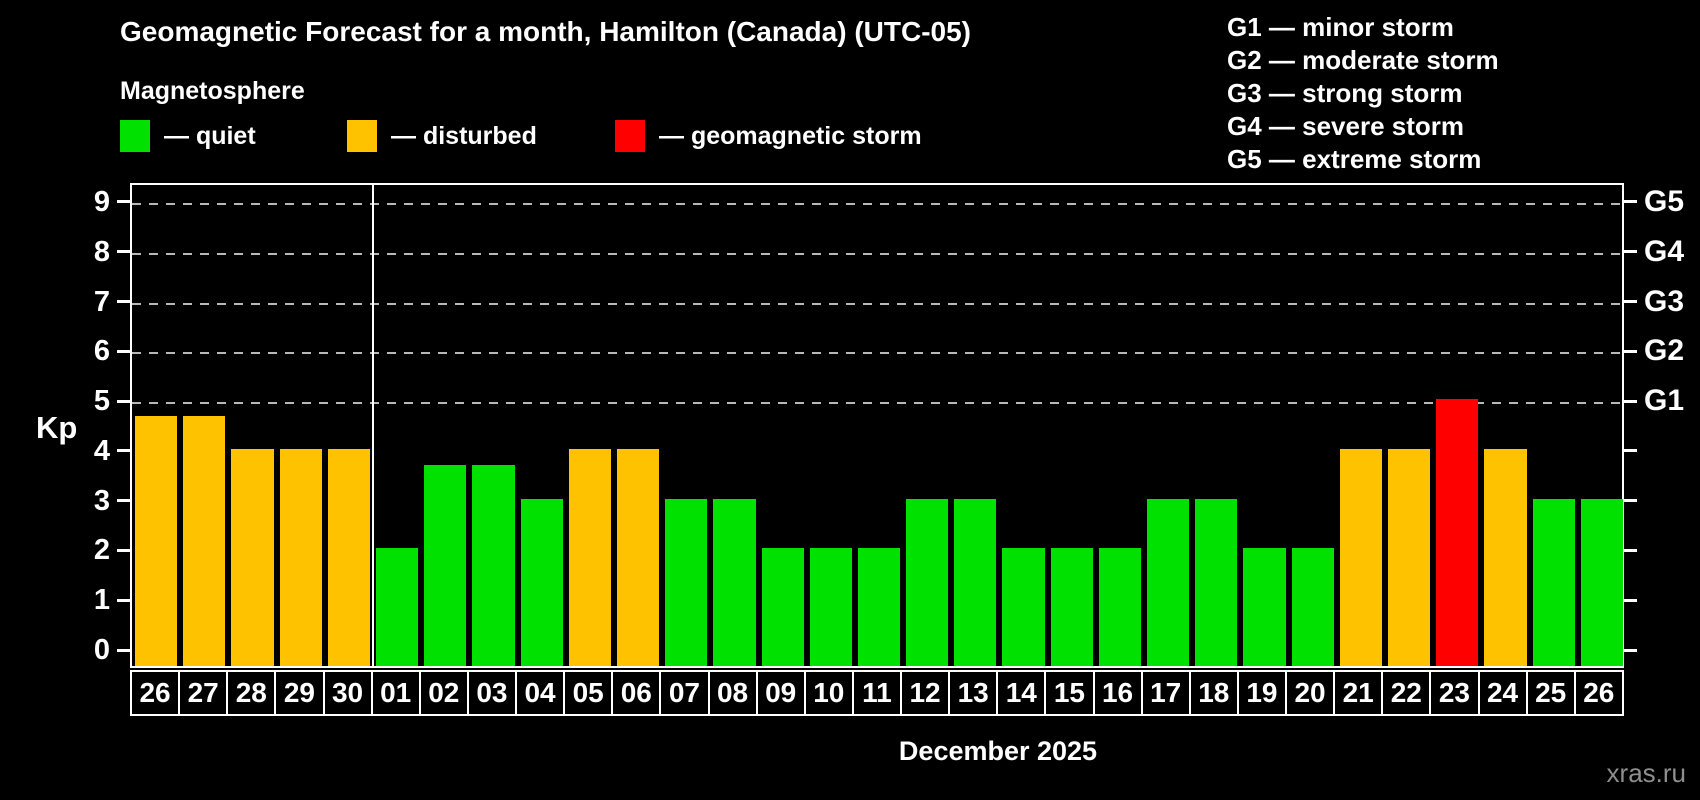  I want to click on y-axis-label-3: 3, so click(101, 500).